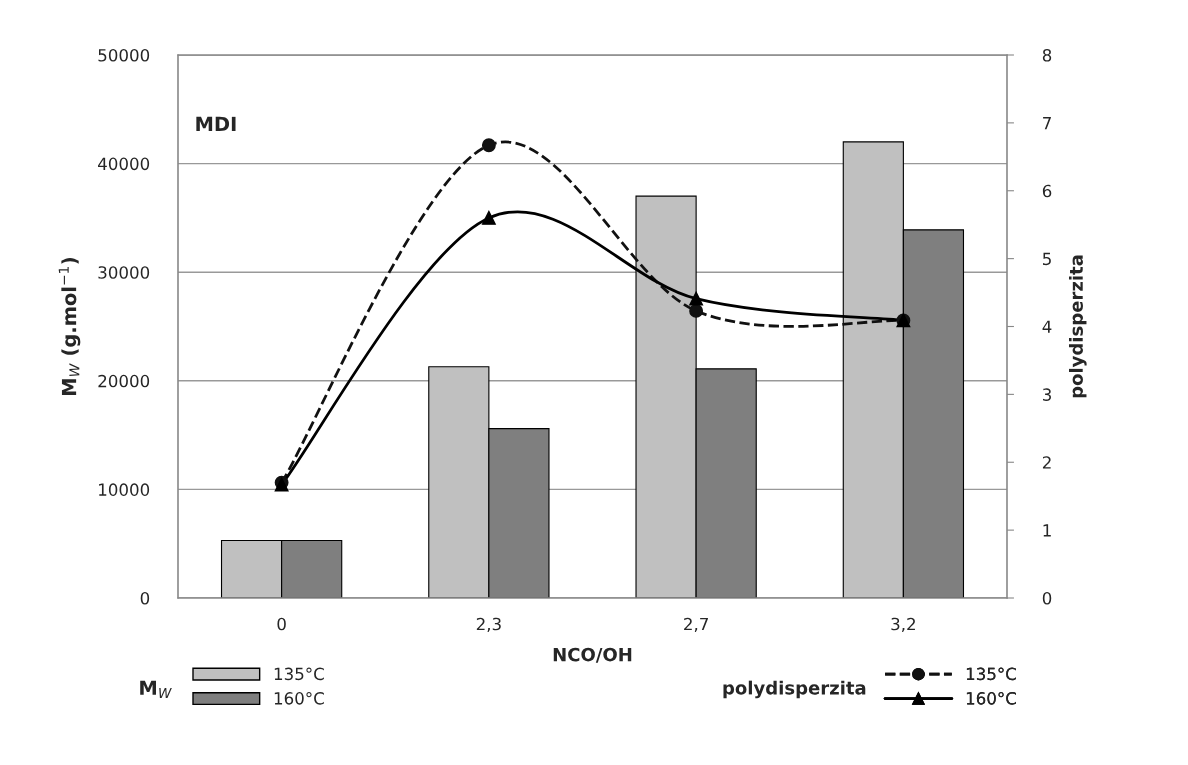 The image size is (1188, 765). Describe the element at coordinates (281, 624) in the screenshot. I see `x-tick-label: 0` at that location.